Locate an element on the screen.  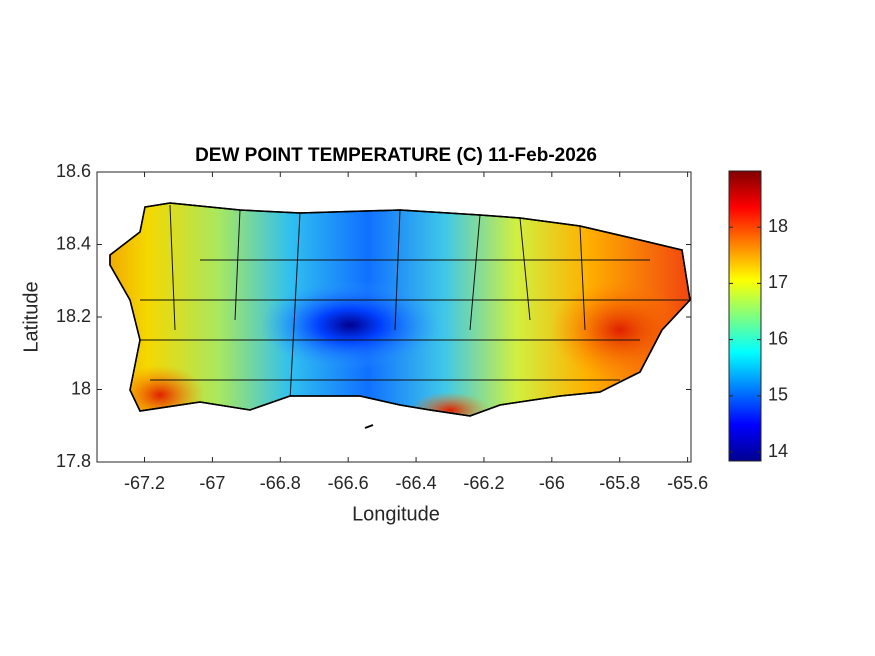
colorbar-tick-label: 16 is located at coordinates (778, 338).